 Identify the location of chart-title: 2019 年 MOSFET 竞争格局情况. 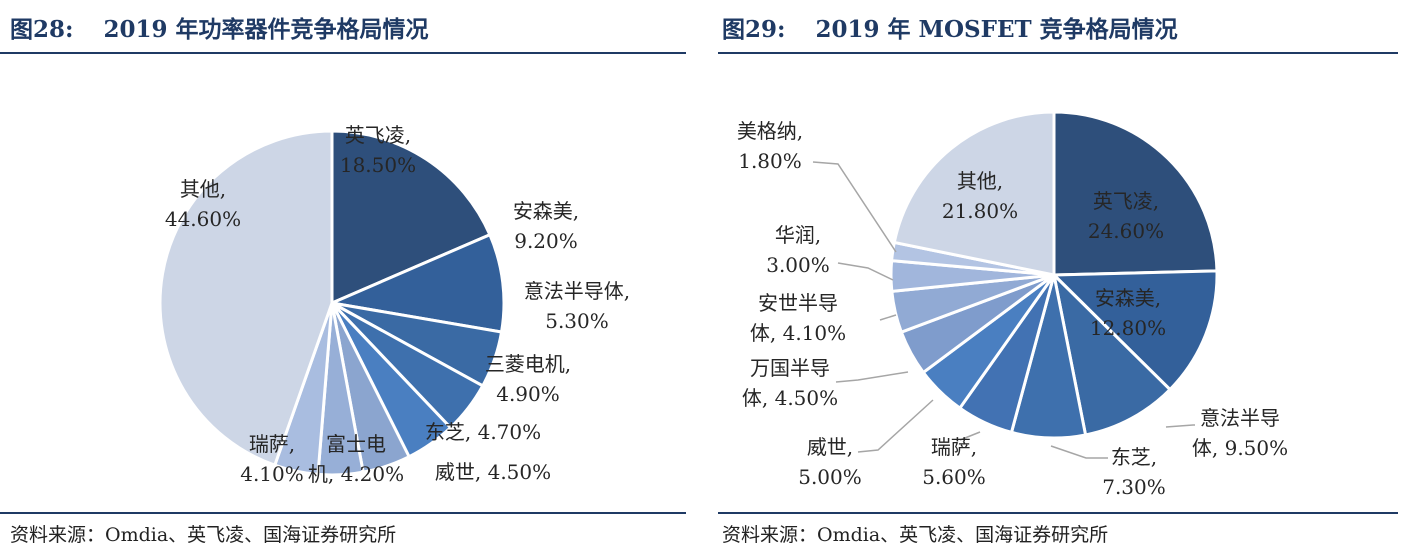
(996, 29).